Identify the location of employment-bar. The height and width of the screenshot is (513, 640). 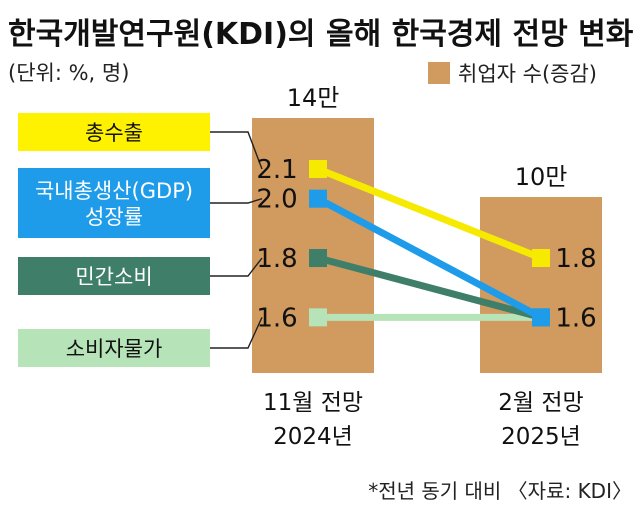
(541, 285).